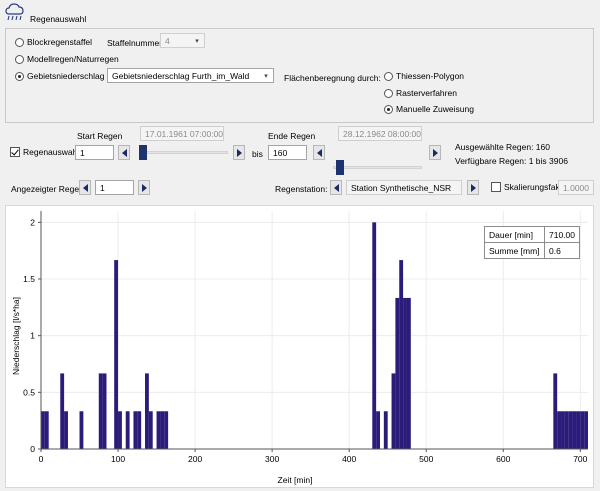  Describe the element at coordinates (82, 152) in the screenshot. I see `start-regen-value: 1` at that location.